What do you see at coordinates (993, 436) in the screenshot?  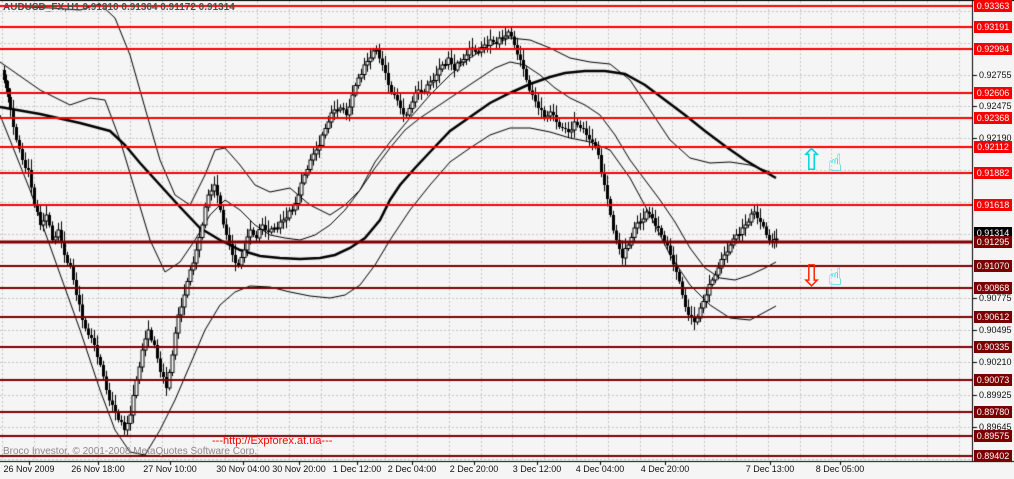 I see `support-price-label: 0.89575` at bounding box center [993, 436].